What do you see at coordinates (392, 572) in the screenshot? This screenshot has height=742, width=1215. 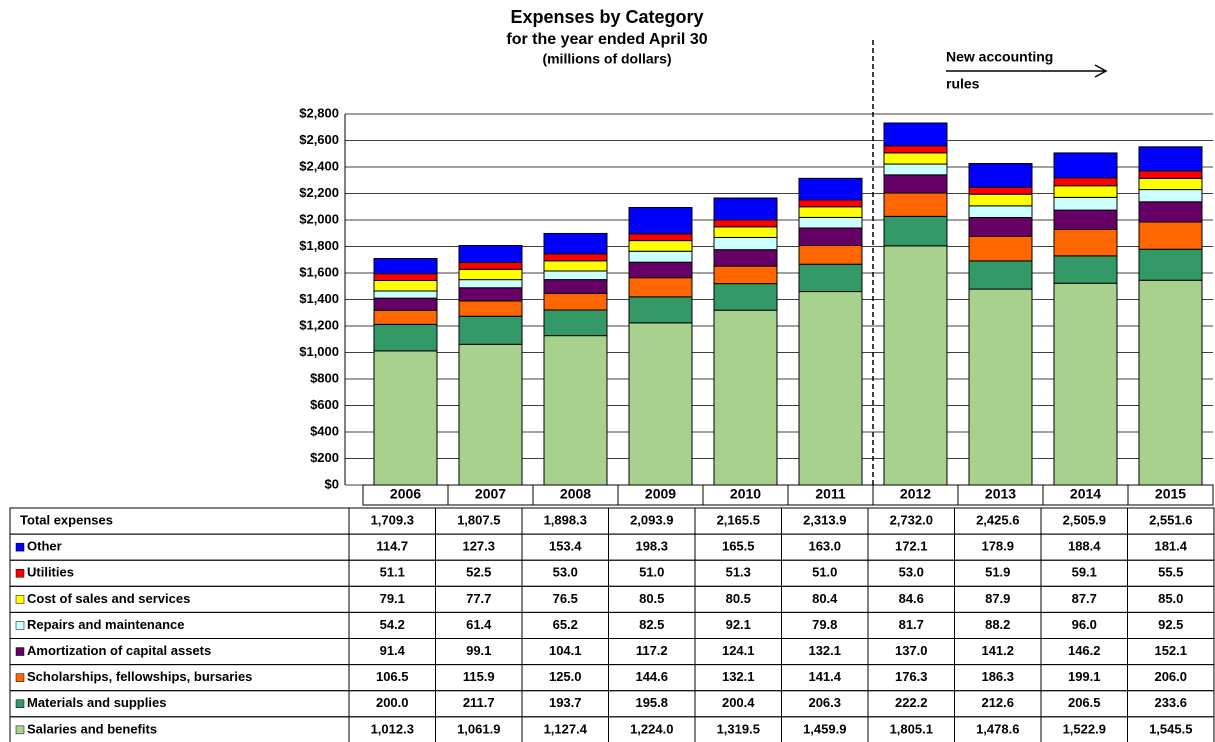 I see `table-value: 51.1` at bounding box center [392, 572].